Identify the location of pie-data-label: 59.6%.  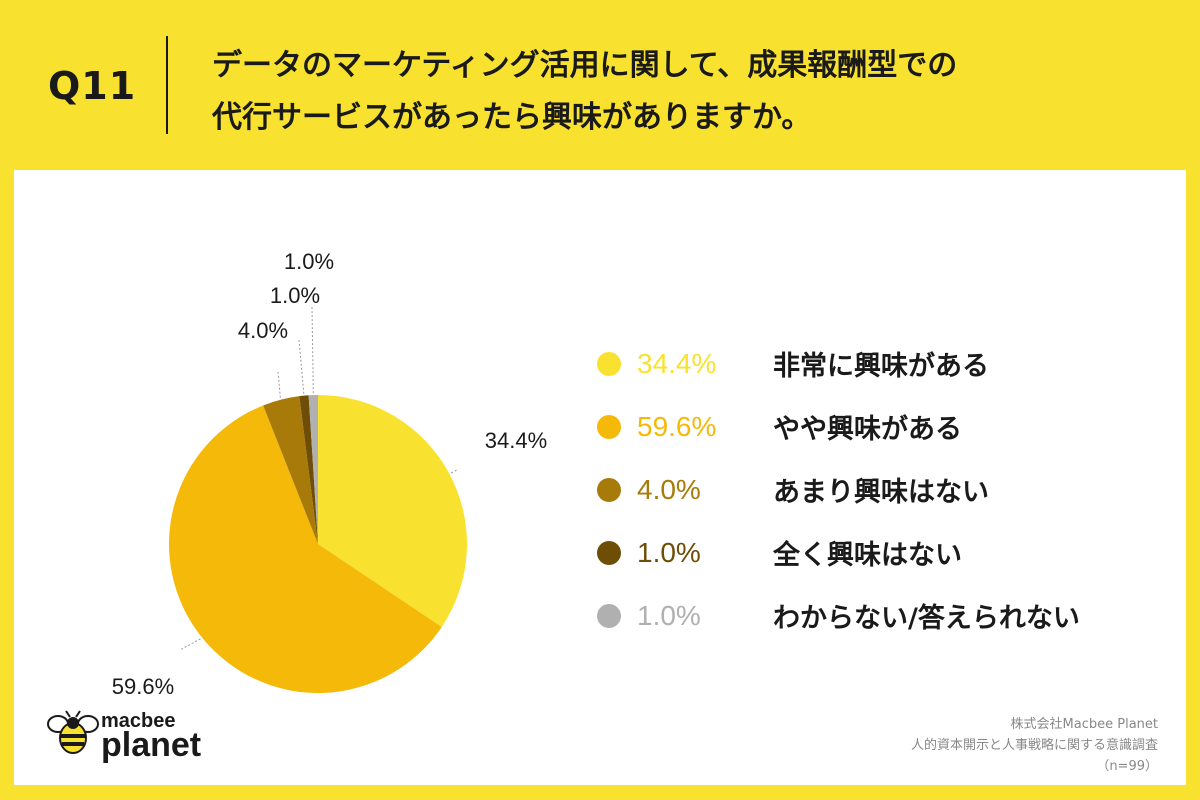
(143, 686).